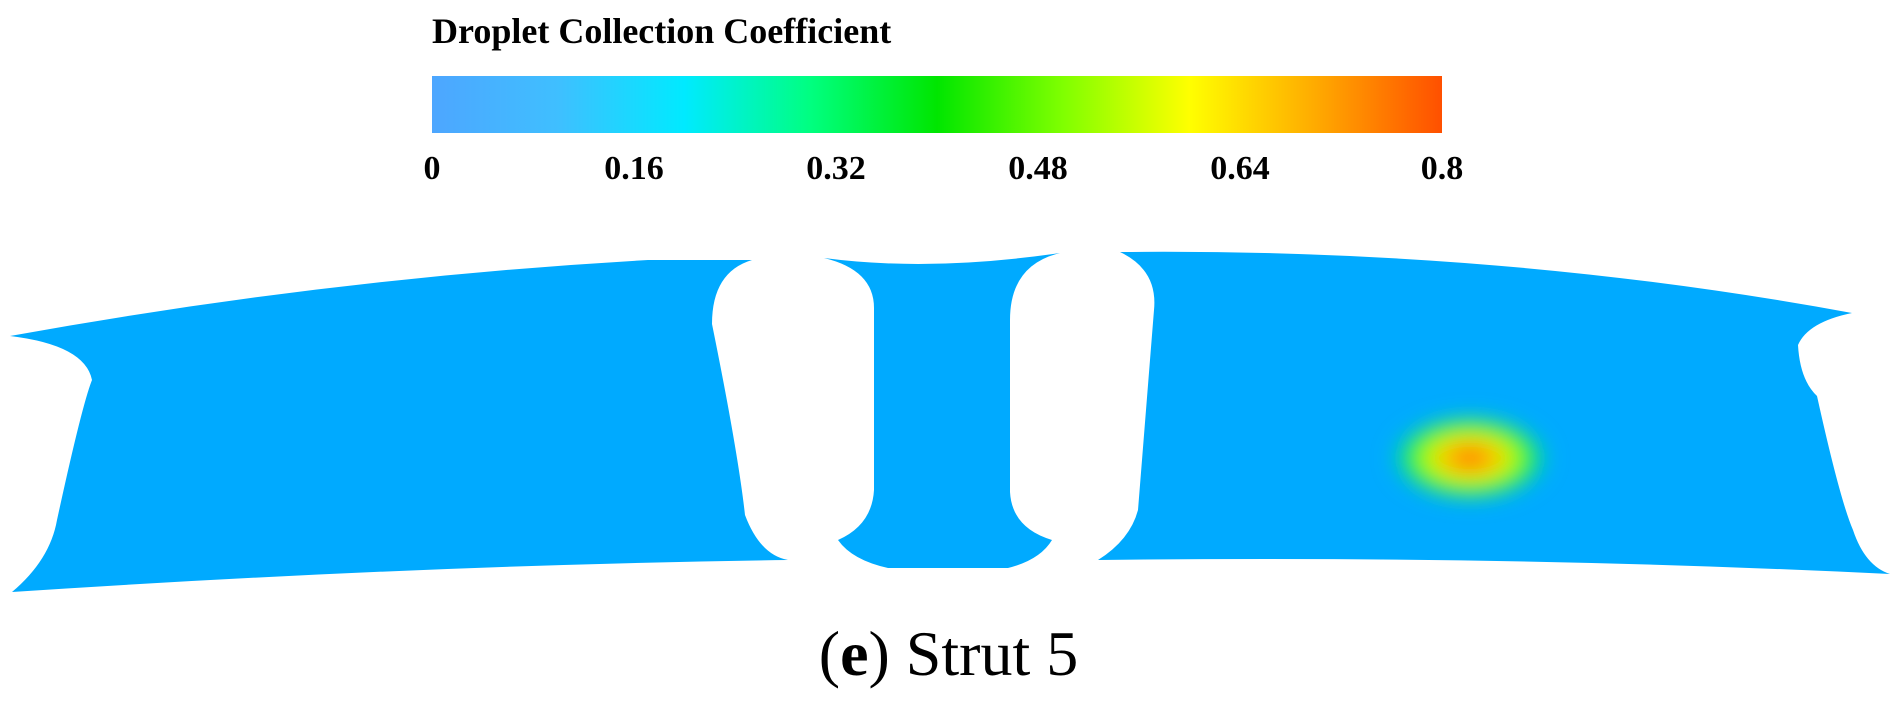  Describe the element at coordinates (942, 410) in the screenshot. I see `center-strut` at that location.